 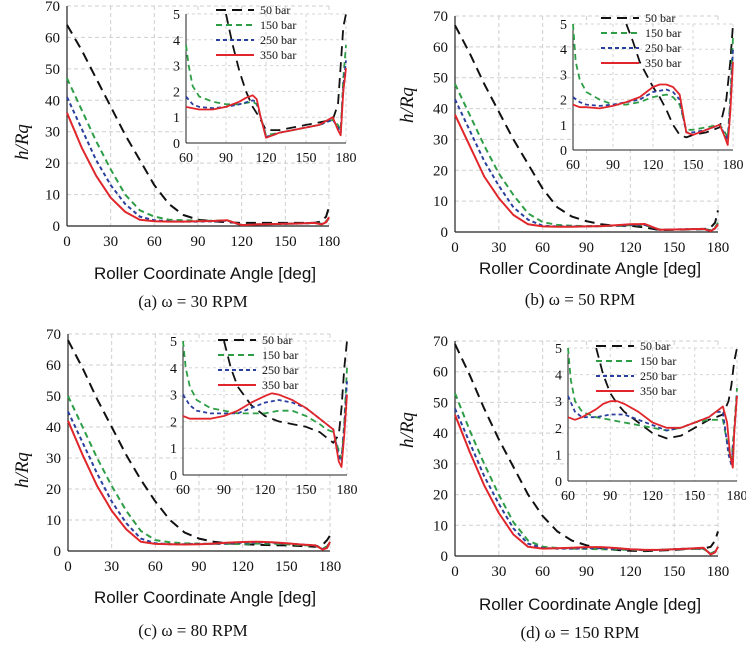 I want to click on inset-series-150-bar, so click(x=265, y=400).